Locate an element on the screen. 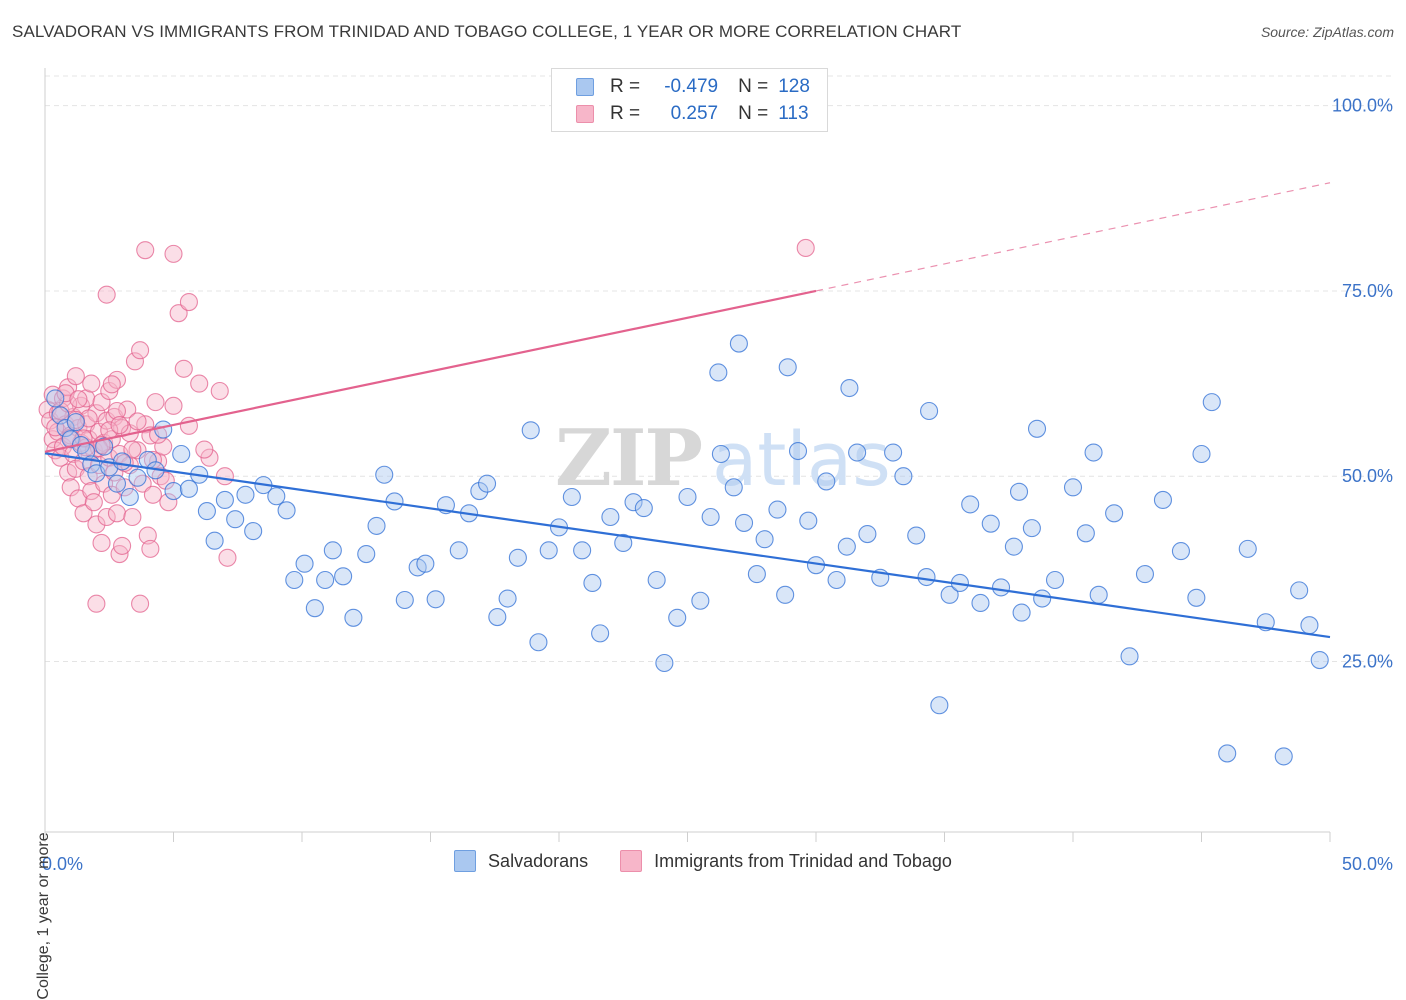  source-label: Source: ZipAtlas.com is located at coordinates (1327, 32).